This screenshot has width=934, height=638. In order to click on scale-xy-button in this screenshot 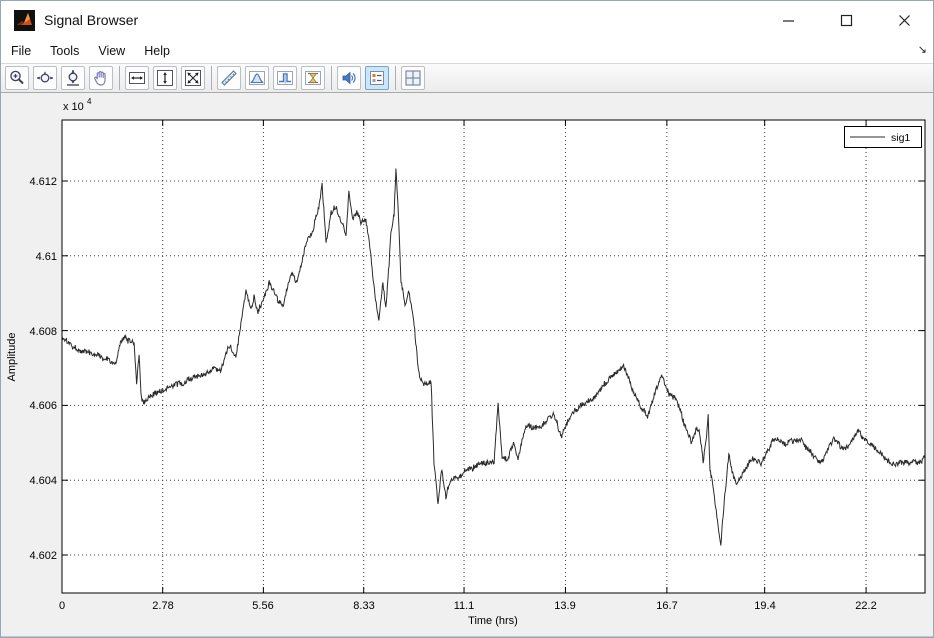, I will do `click(193, 78)`.